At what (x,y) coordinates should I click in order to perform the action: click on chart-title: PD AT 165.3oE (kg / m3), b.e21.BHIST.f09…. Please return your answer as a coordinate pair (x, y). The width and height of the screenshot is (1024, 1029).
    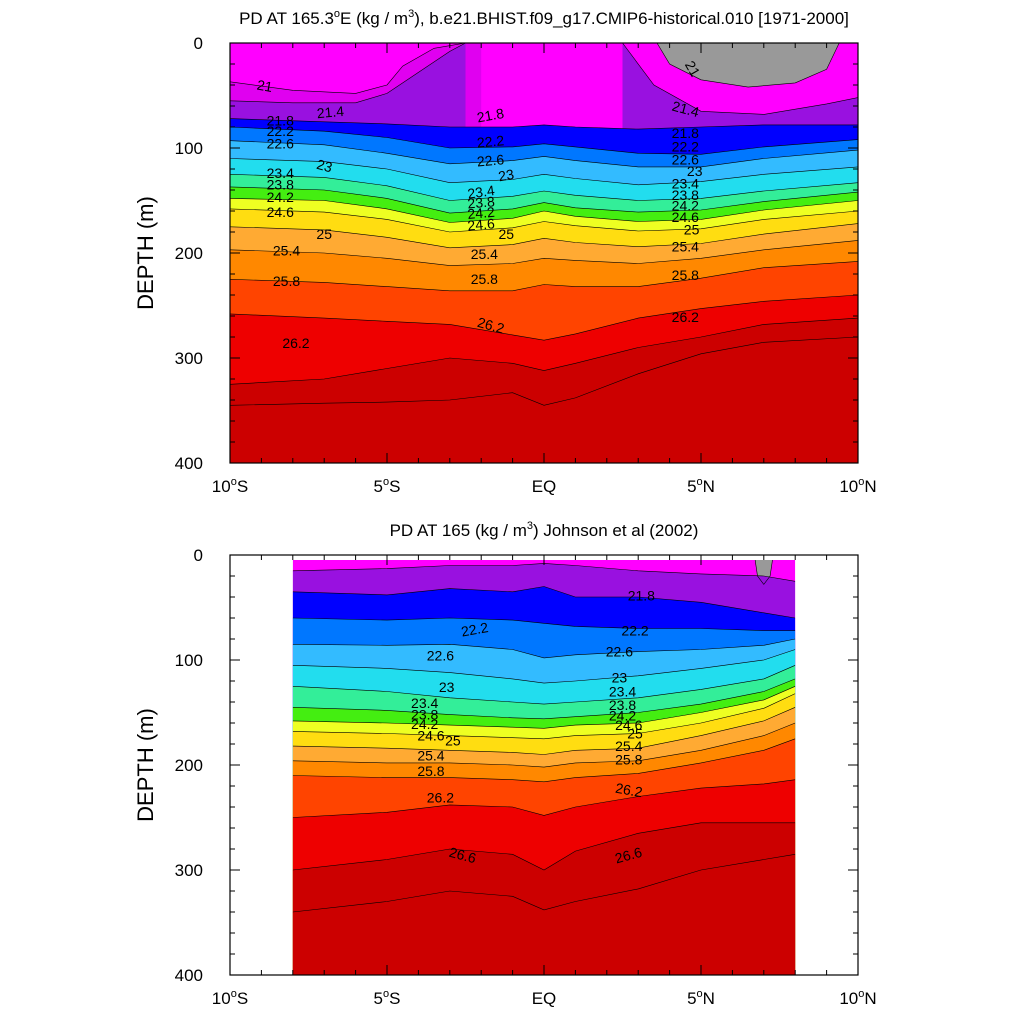
    Looking at the image, I should click on (544, 18).